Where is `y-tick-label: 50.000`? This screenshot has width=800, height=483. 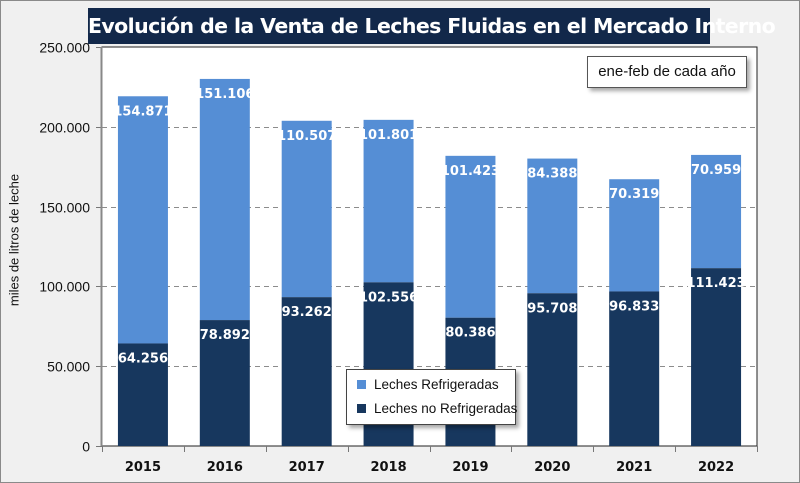 y-tick-label: 50.000 is located at coordinates (68, 367).